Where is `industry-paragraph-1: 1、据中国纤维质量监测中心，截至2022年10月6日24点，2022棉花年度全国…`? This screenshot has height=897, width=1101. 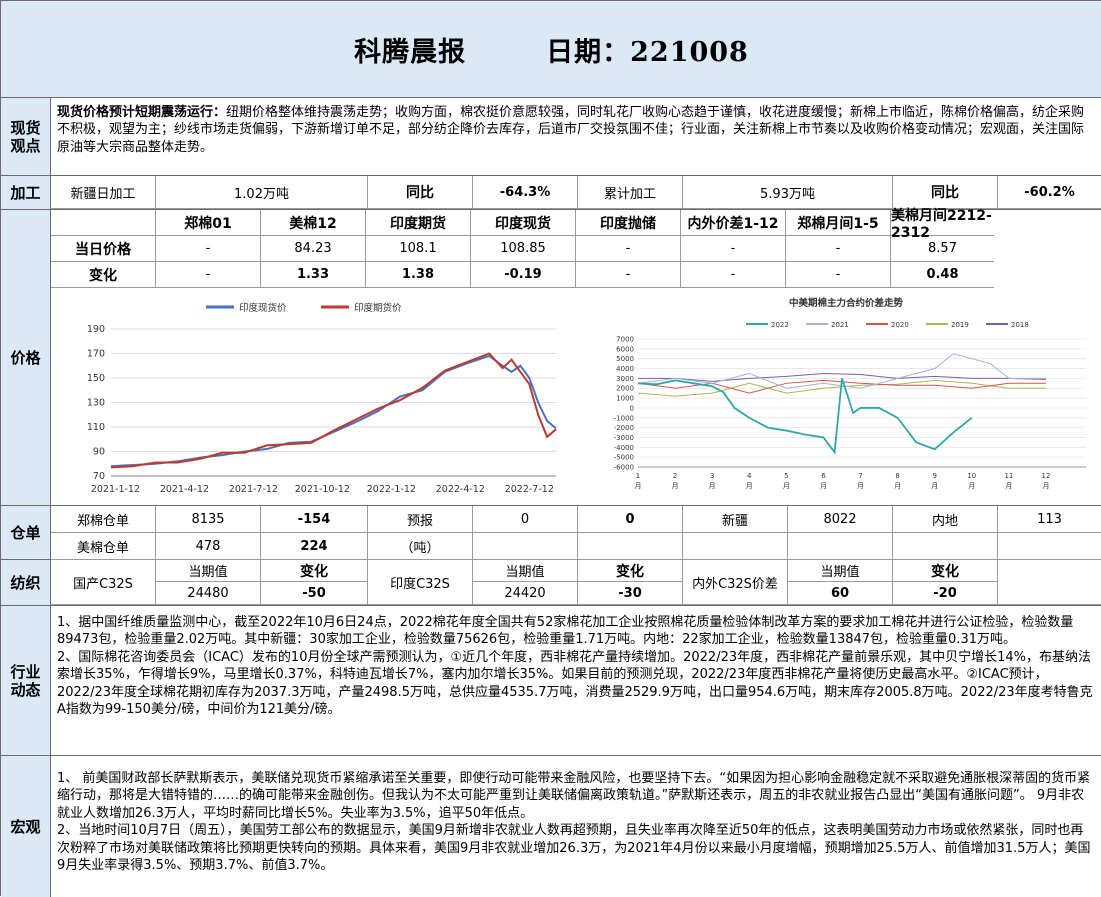
industry-paragraph-1: 1、据中国纤维质量监测中心，截至2022年10月6日24点，2022棉花年度全国… is located at coordinates (565, 631).